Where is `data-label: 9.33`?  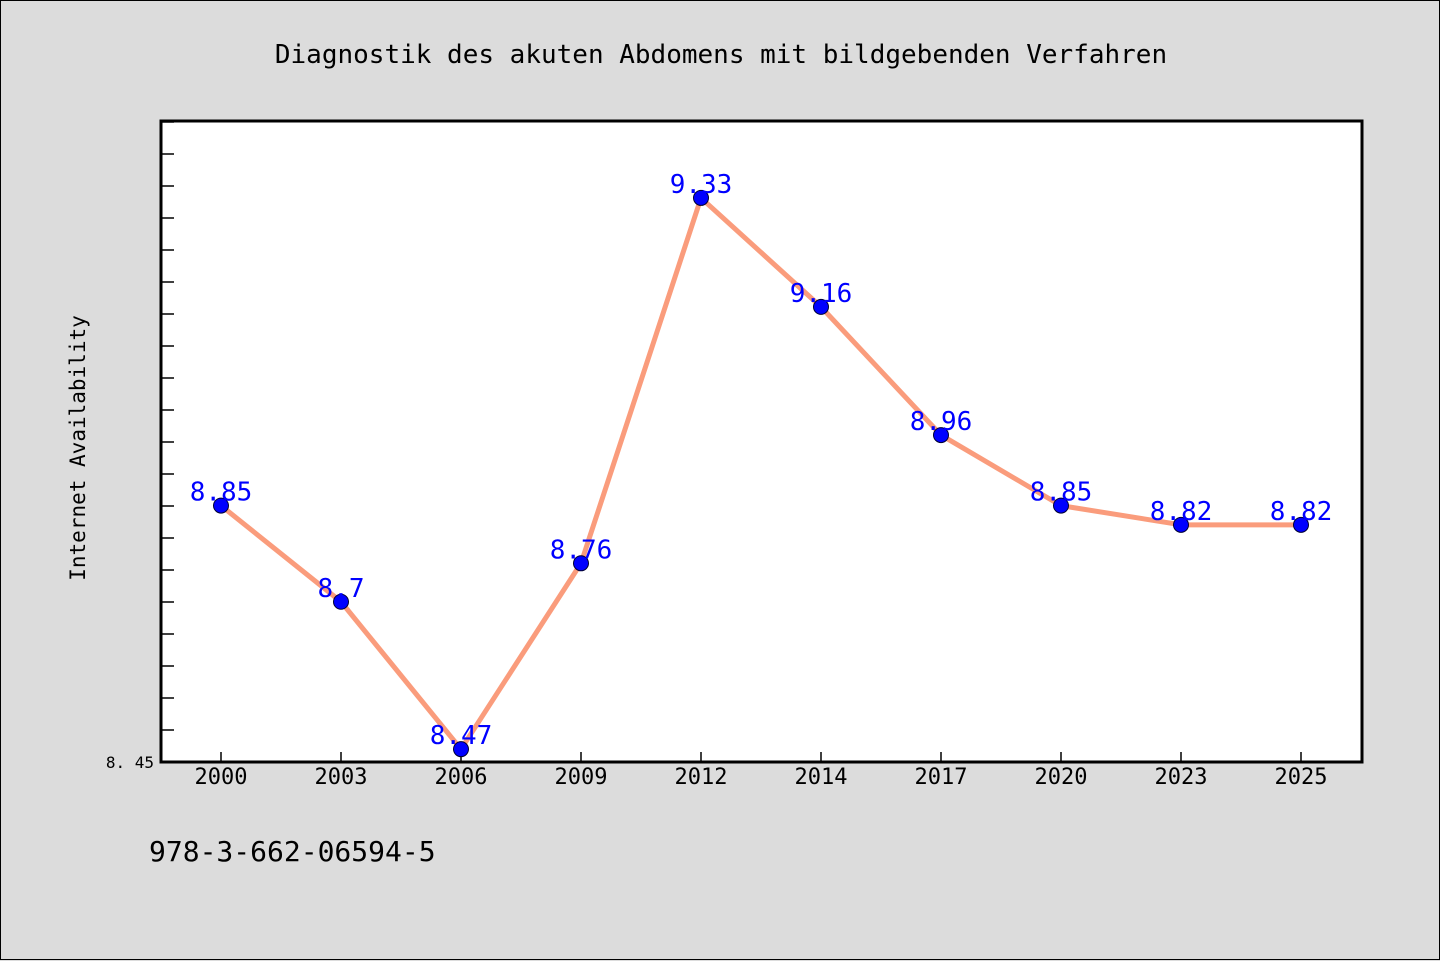
data-label: 9.33 is located at coordinates (701, 185).